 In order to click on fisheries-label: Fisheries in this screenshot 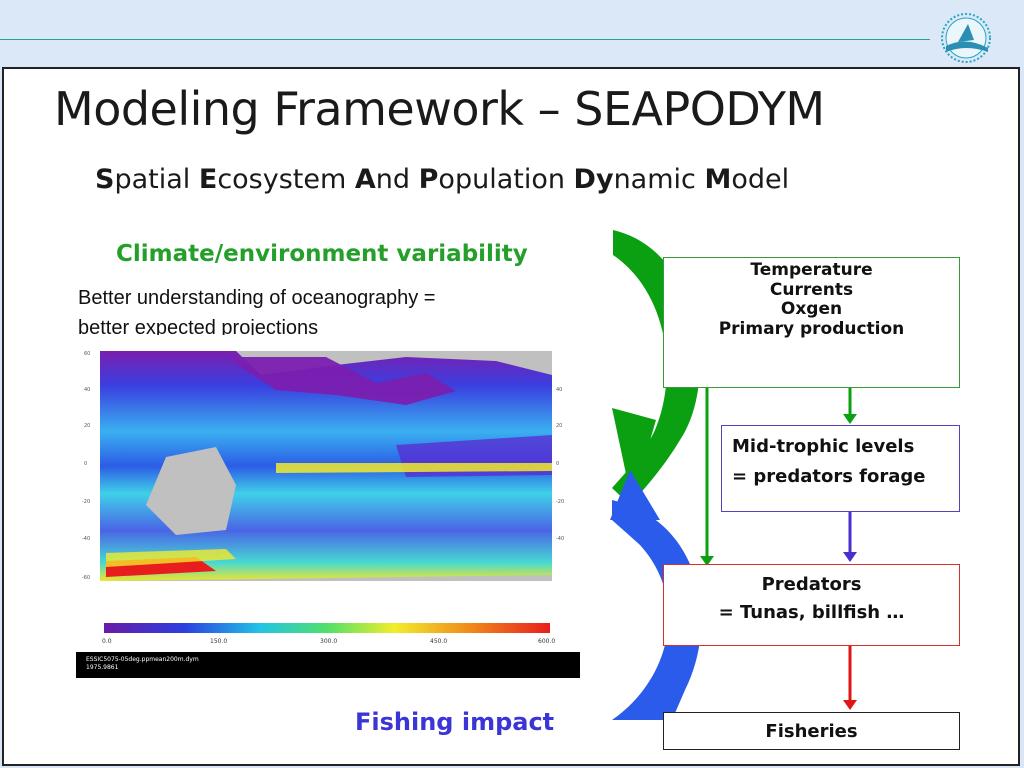, I will do `click(811, 731)`.